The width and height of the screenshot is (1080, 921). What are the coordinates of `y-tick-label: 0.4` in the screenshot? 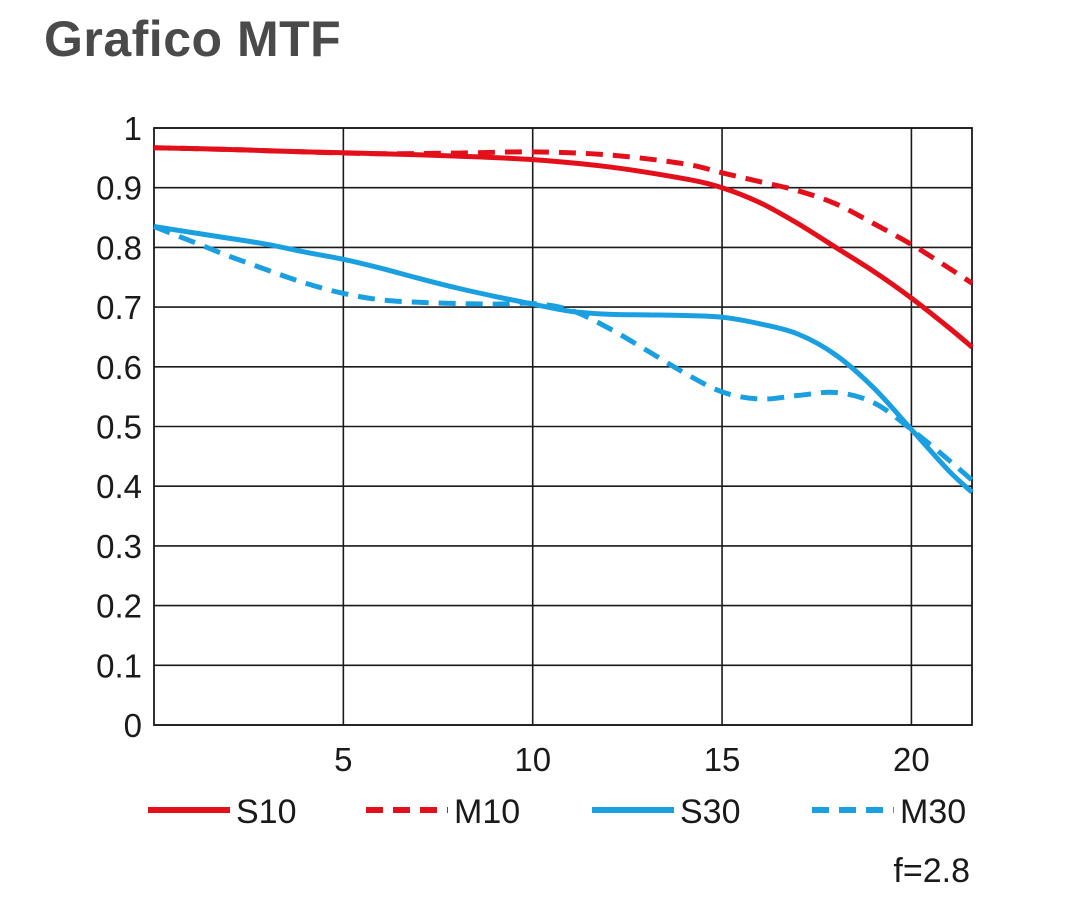 It's located at (119, 486).